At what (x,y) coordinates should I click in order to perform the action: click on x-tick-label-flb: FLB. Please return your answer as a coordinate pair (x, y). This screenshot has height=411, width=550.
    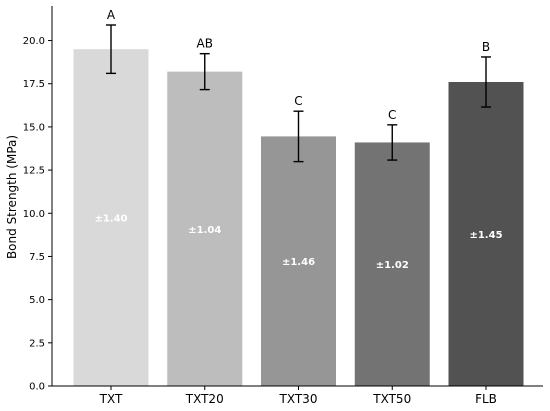
    Looking at the image, I should click on (486, 399).